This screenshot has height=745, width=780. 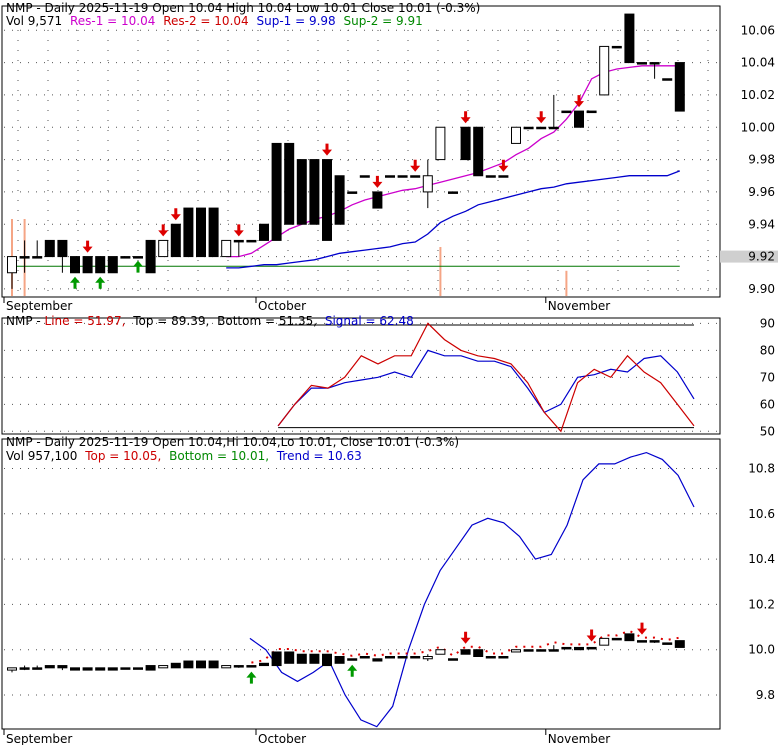 I want to click on y-tick-label: 70, so click(x=767, y=377).